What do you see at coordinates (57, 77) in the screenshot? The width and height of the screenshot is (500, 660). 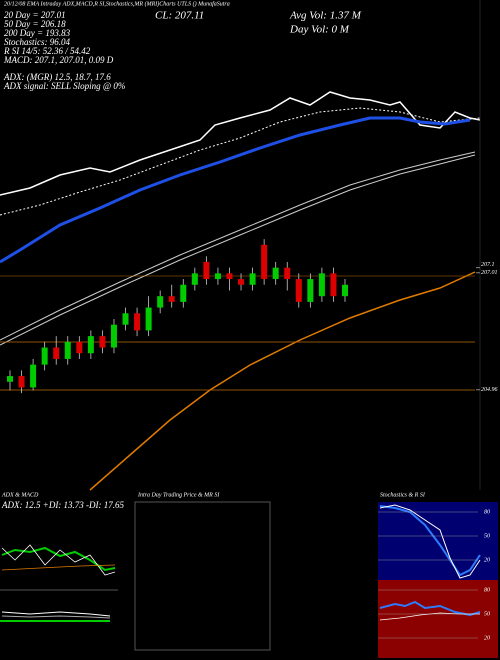 I see `header-line: ADX: (MGR) 12.5, 18.7, 17.6` at bounding box center [57, 77].